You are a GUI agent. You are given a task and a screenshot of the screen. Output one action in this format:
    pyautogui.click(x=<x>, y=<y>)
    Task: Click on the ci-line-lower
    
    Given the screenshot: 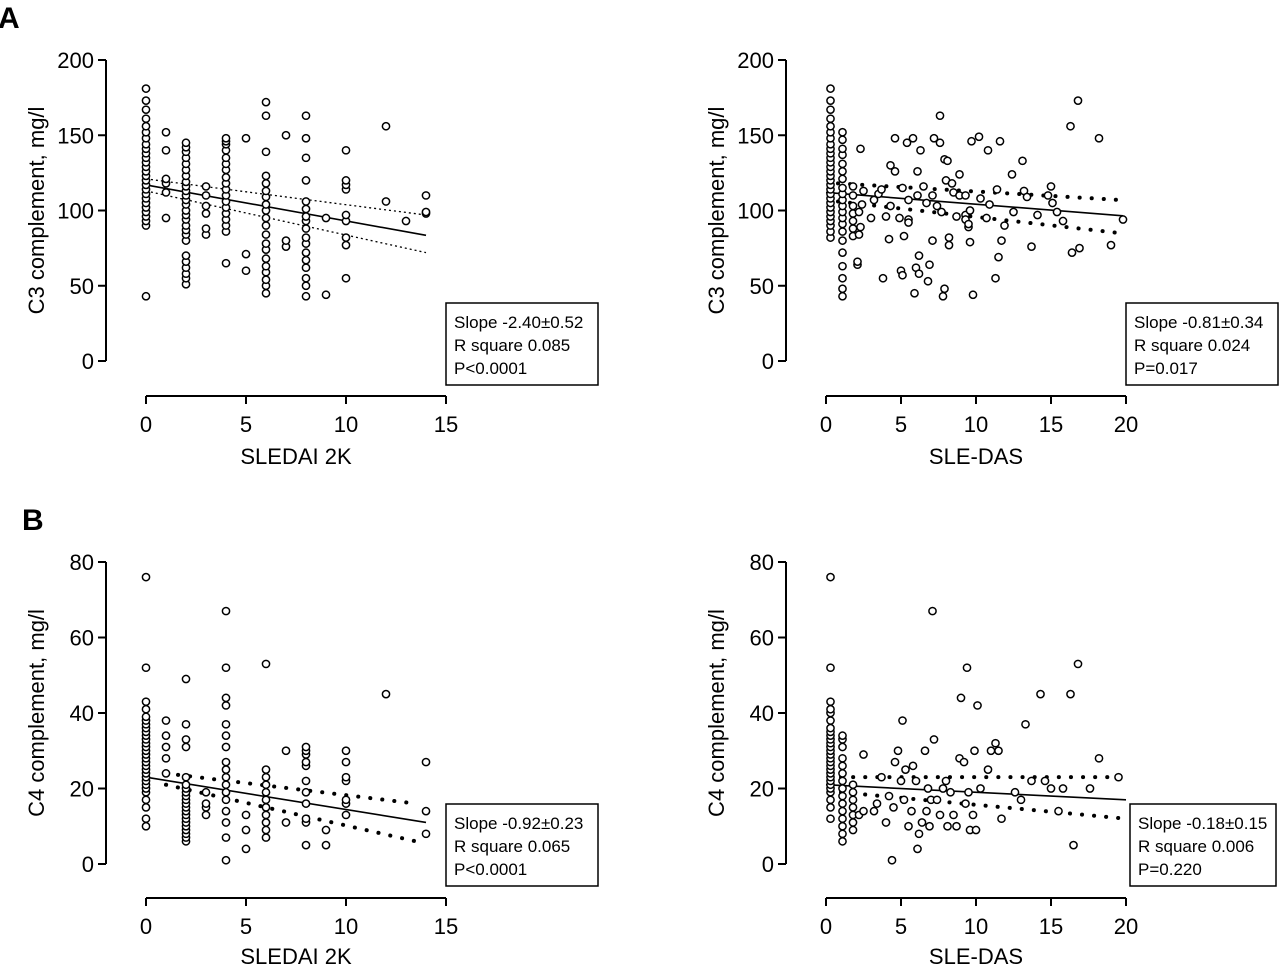 What is the action you would take?
    pyautogui.click(x=983, y=805)
    